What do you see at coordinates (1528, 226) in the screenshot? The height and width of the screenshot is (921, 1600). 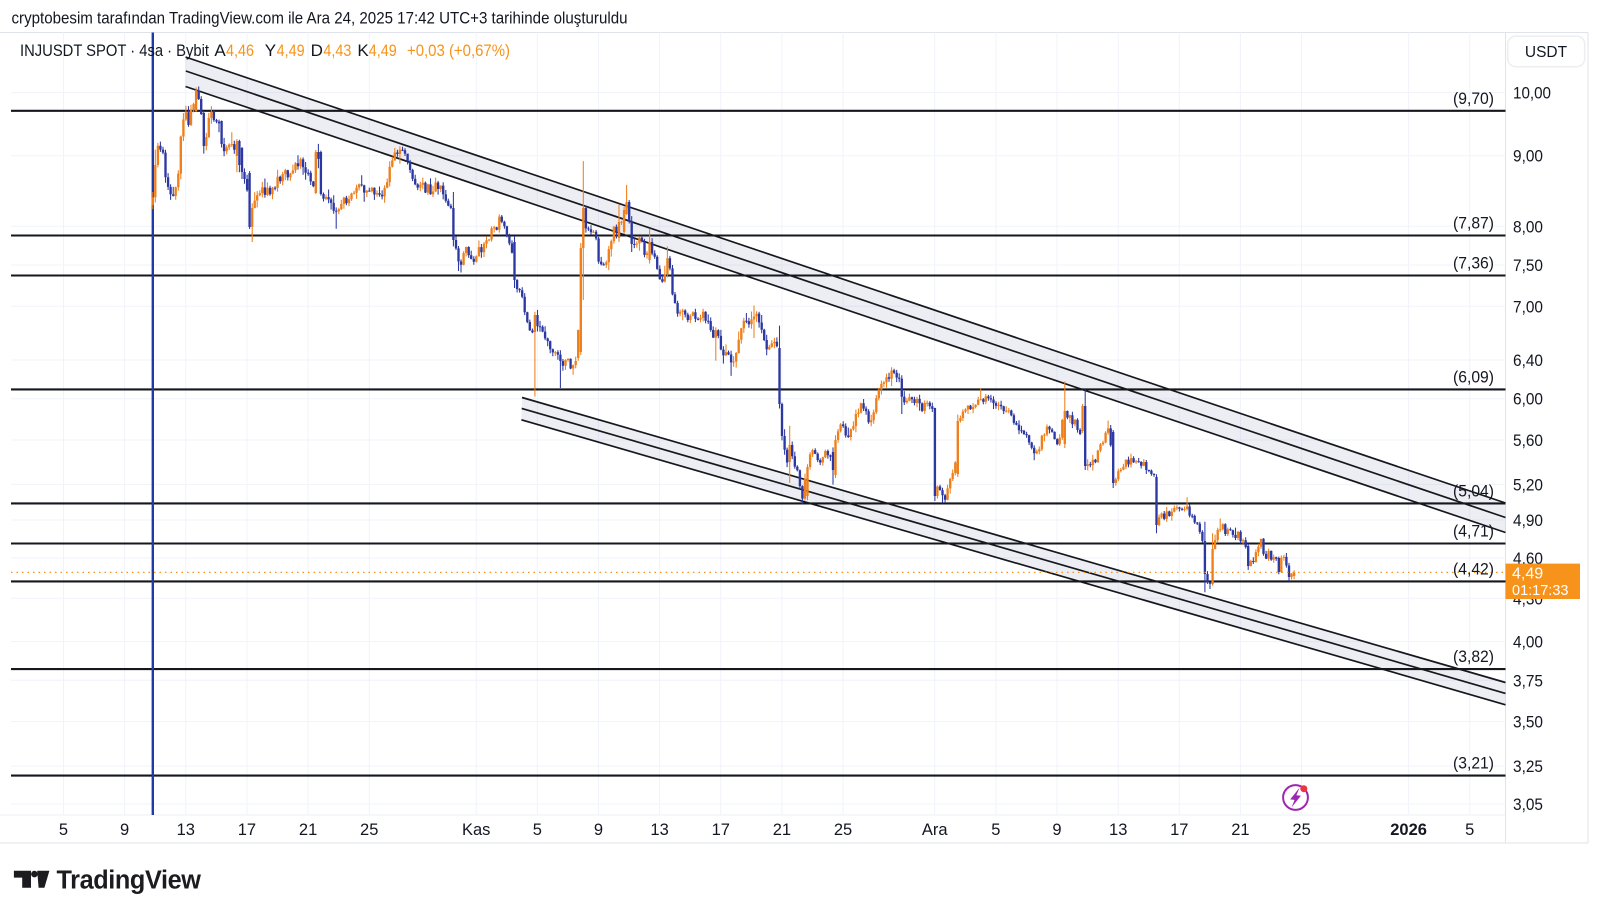 I see `svg-text: 8,00` at bounding box center [1528, 226].